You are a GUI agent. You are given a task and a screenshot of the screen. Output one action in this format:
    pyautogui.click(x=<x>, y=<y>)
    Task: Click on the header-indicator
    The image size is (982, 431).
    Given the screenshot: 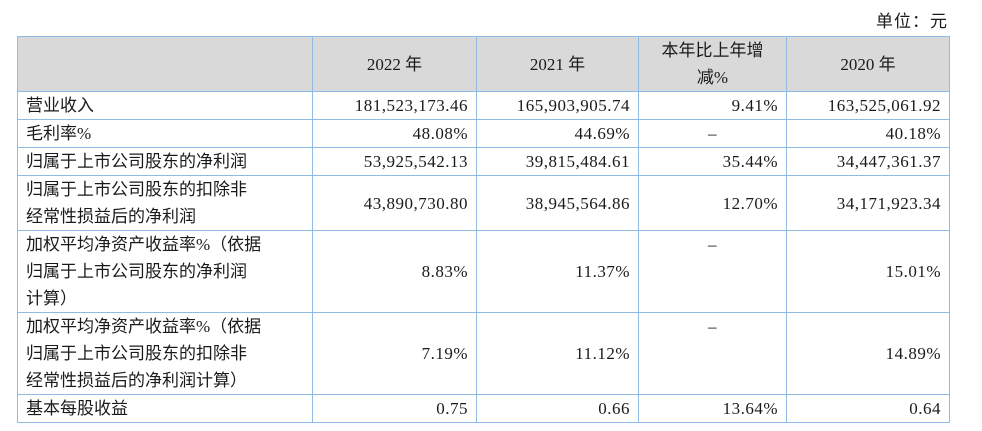 What is the action you would take?
    pyautogui.click(x=165, y=64)
    